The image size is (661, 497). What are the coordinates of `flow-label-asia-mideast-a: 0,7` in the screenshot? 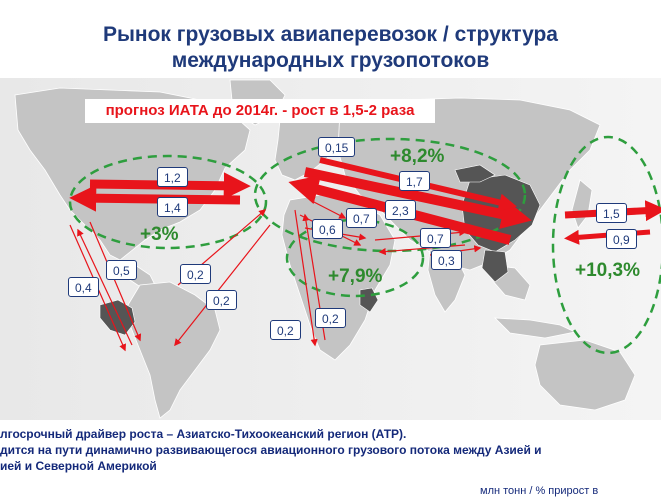 It's located at (435, 238).